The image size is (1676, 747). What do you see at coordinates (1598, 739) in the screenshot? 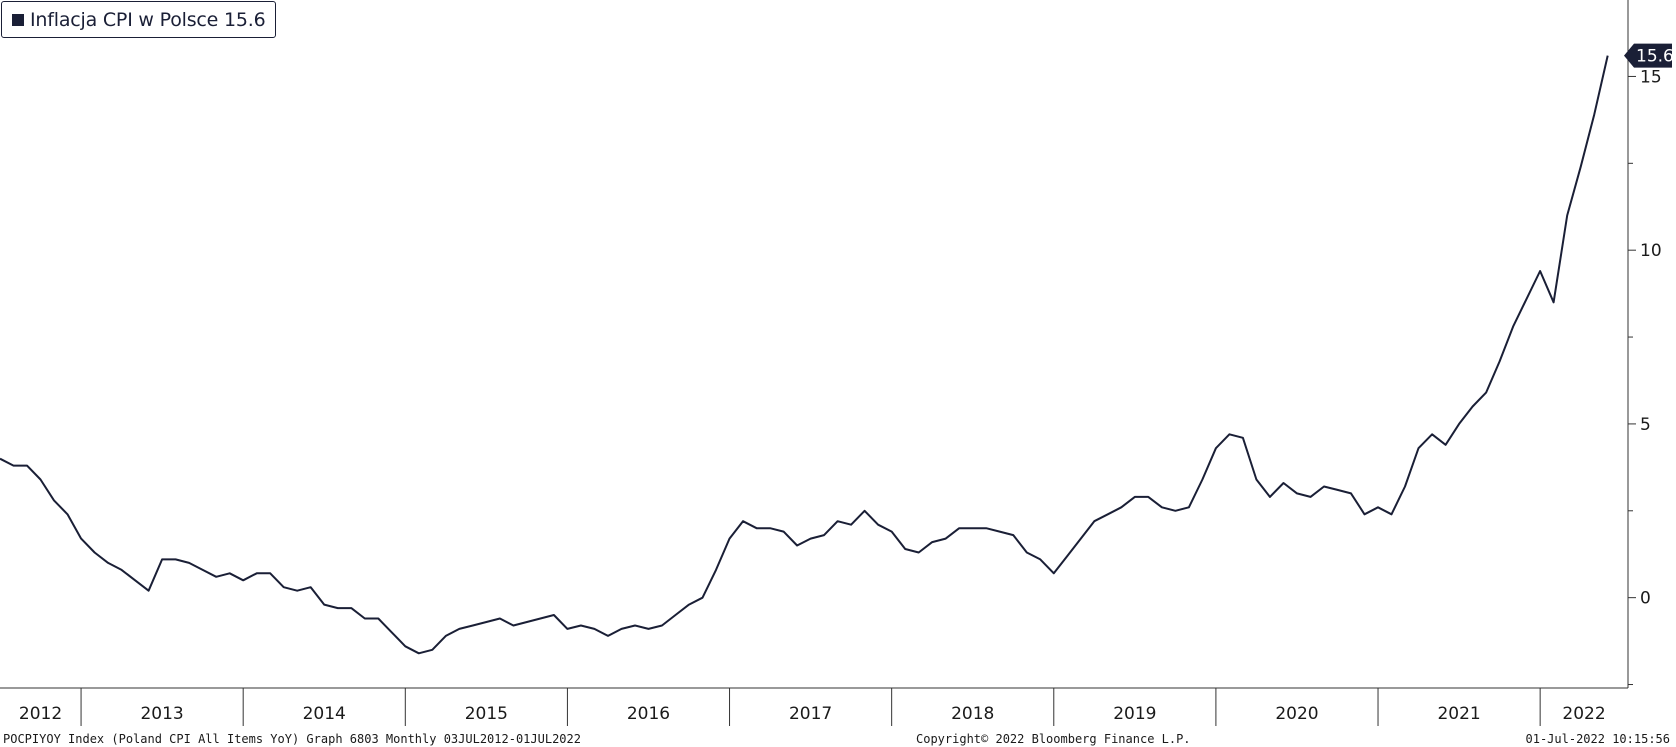
I see `footer-timestamp: 01-Jul-2022 10:15:56` at bounding box center [1598, 739].